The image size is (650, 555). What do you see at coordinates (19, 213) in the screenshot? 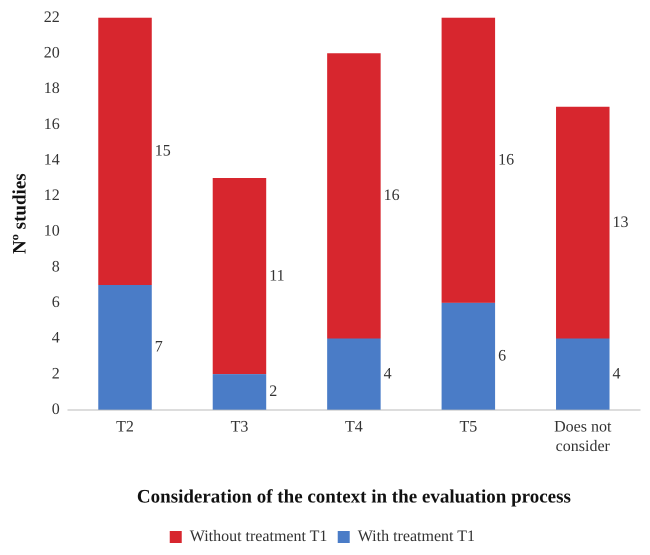
I see `y-axis-title: Nº studies` at bounding box center [19, 213].